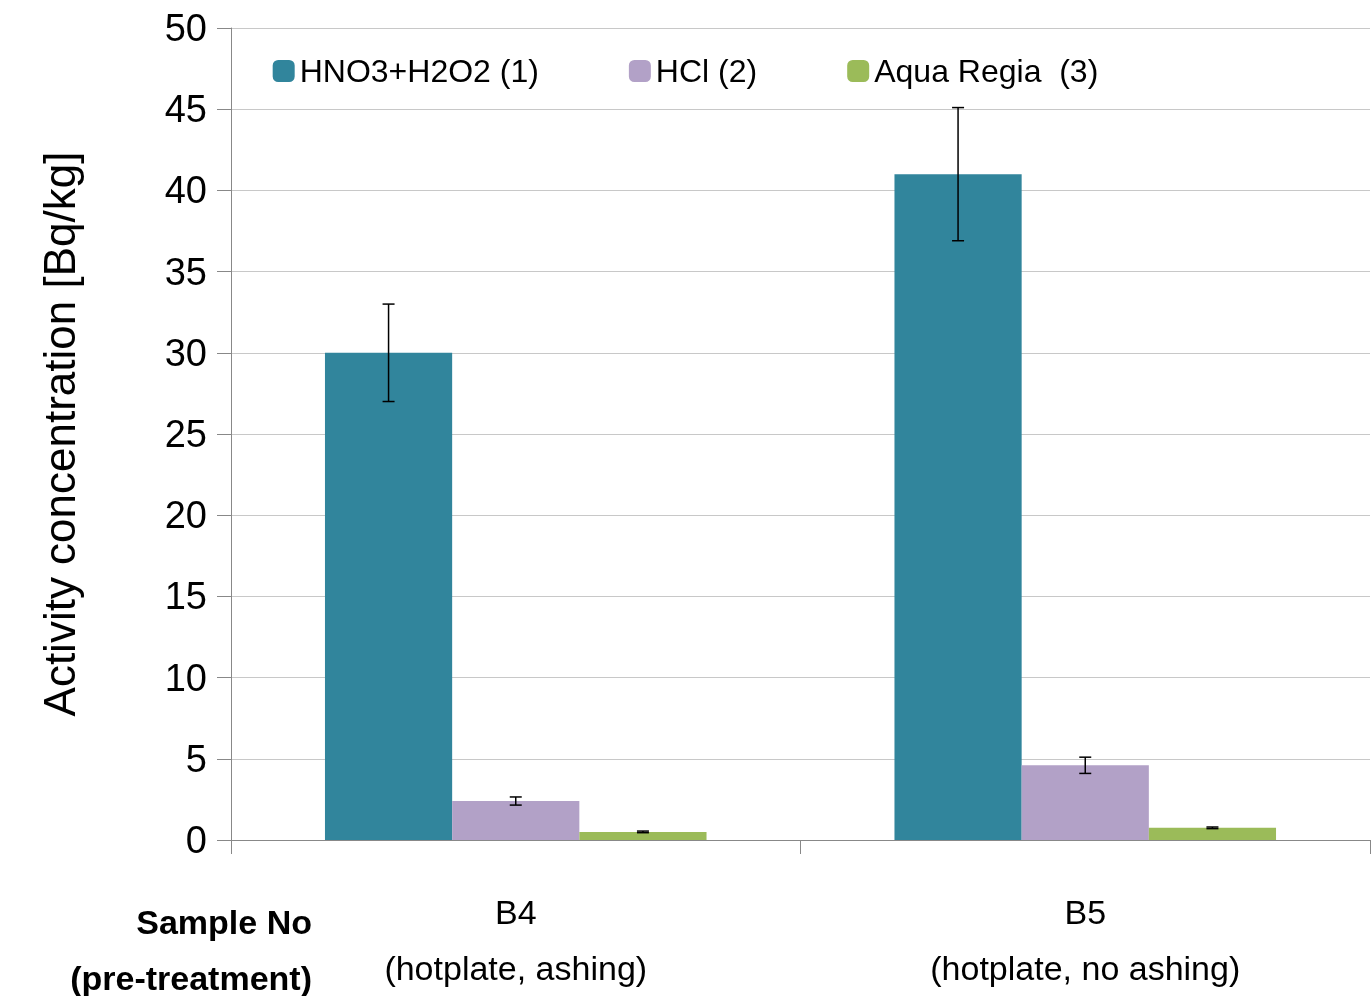 The height and width of the screenshot is (996, 1371). What do you see at coordinates (185, 352) in the screenshot?
I see `y-tick-label: 30` at bounding box center [185, 352].